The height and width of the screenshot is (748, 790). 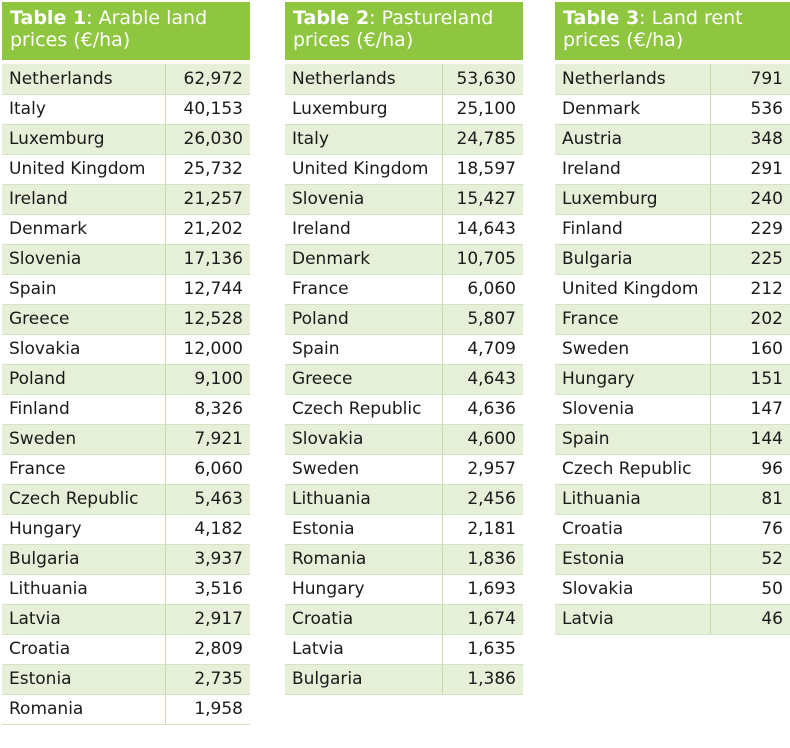 I want to click on price: 151, so click(x=749, y=379).